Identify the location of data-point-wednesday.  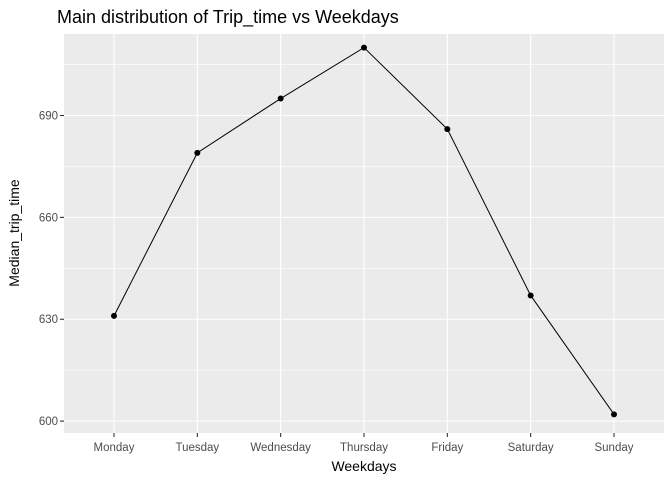
(280, 98).